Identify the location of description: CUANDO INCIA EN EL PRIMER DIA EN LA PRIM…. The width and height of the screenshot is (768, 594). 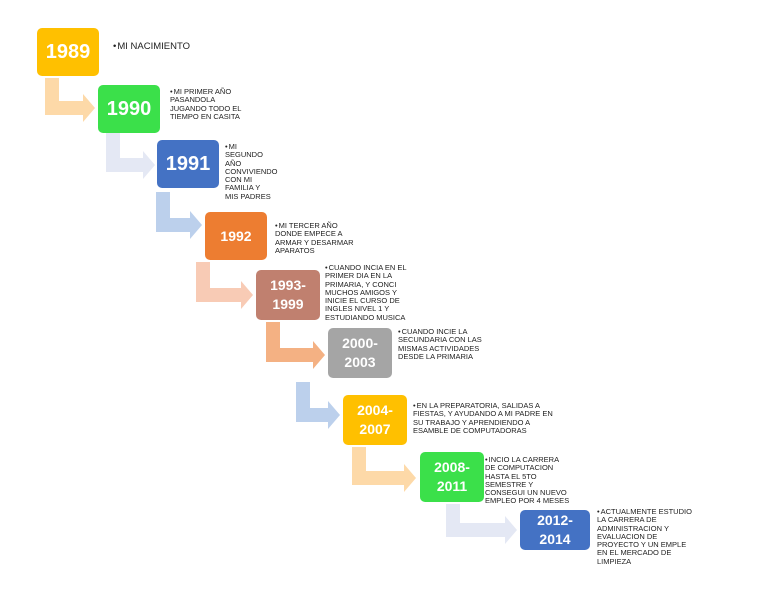
(367, 292).